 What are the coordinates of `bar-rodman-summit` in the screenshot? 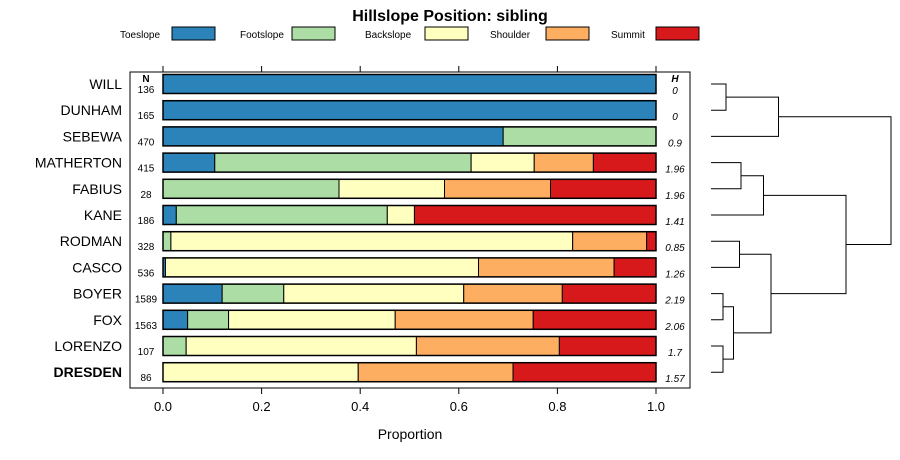 It's located at (651, 241).